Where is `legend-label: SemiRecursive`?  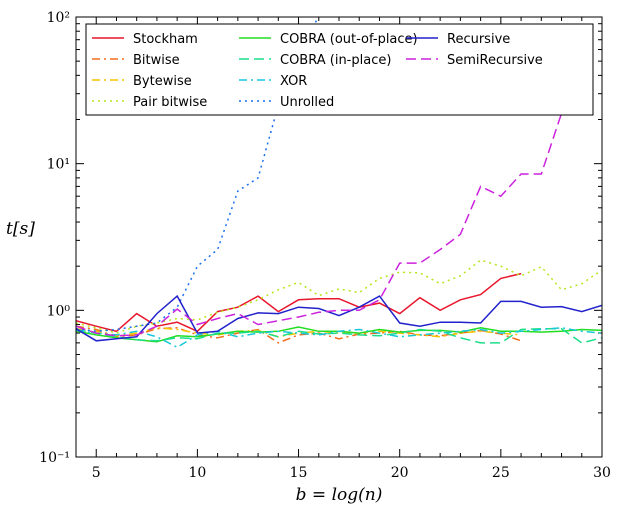 legend-label: SemiRecursive is located at coordinates (495, 60).